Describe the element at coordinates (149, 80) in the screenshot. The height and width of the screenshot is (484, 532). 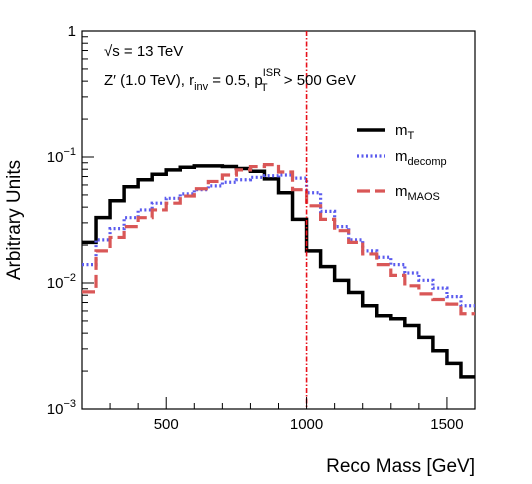
I see `annotation-signal-main: Z′ (1.0 TeV), r` at that location.